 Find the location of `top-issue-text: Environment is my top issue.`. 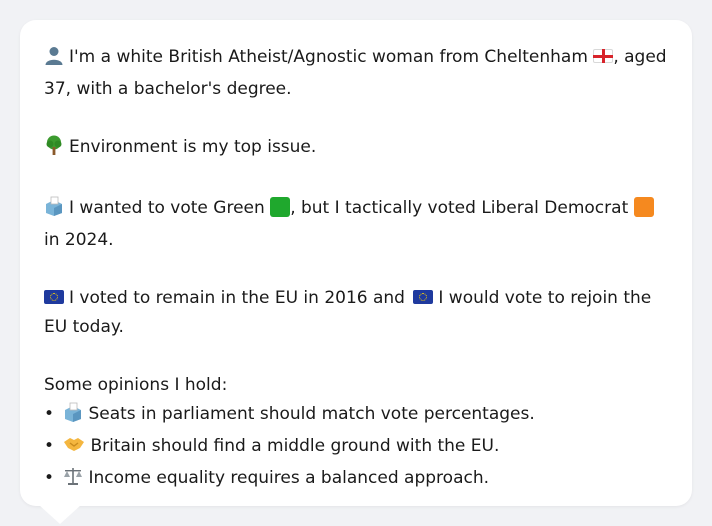

top-issue-text: Environment is my top issue. is located at coordinates (193, 147).